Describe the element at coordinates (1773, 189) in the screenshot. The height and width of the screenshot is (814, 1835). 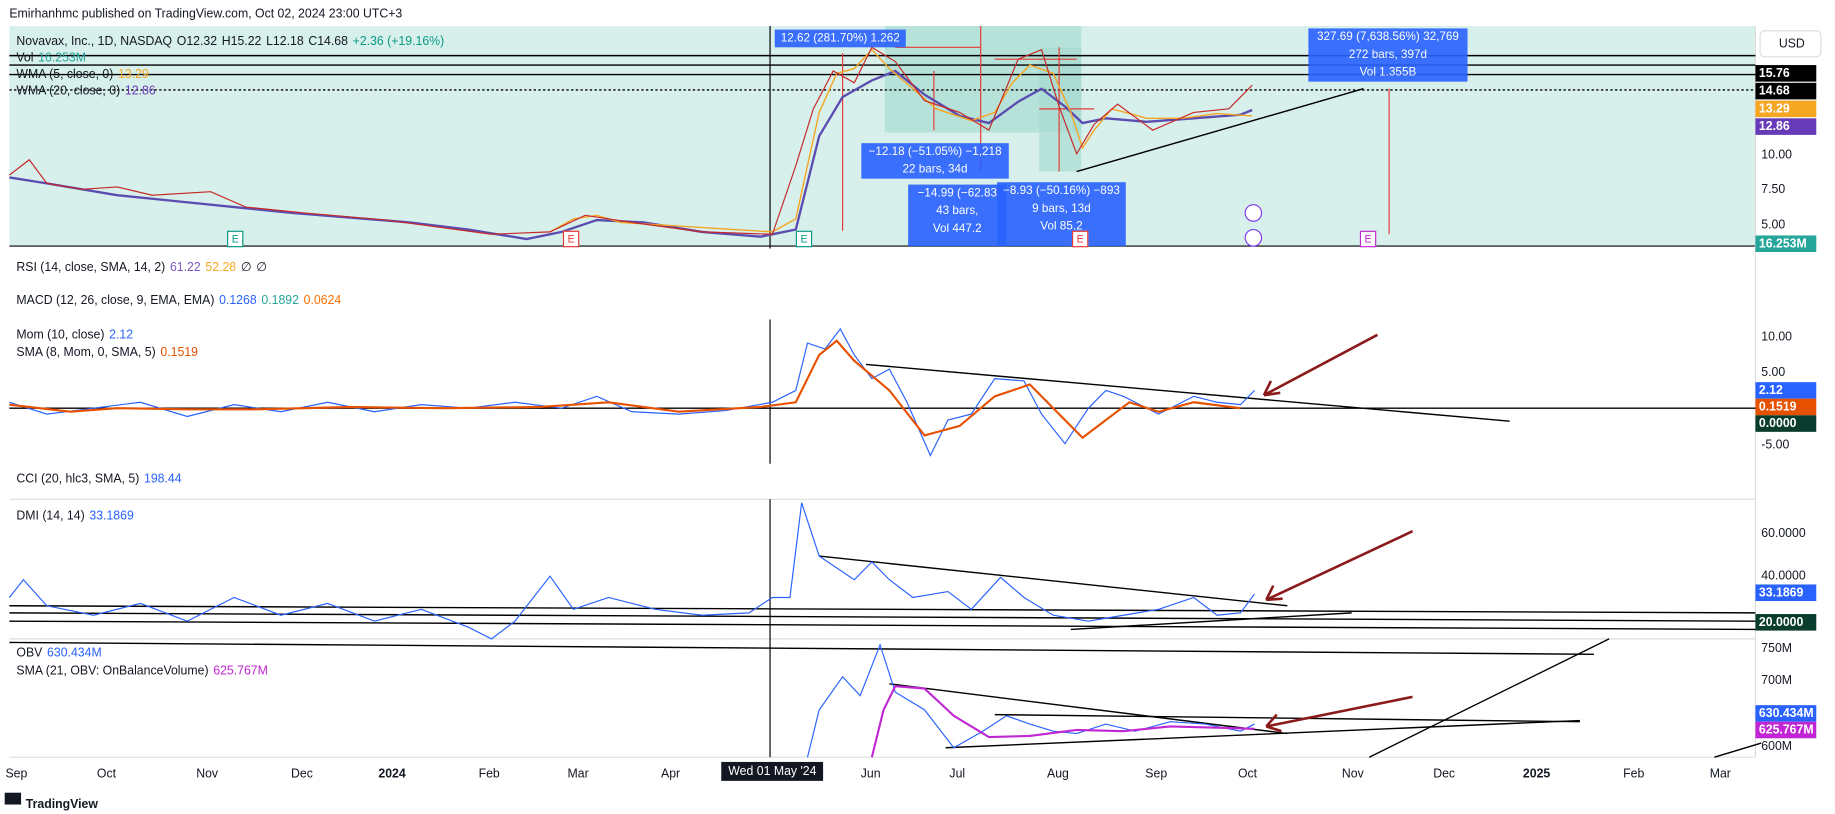
I see `price-label: 7.50` at that location.